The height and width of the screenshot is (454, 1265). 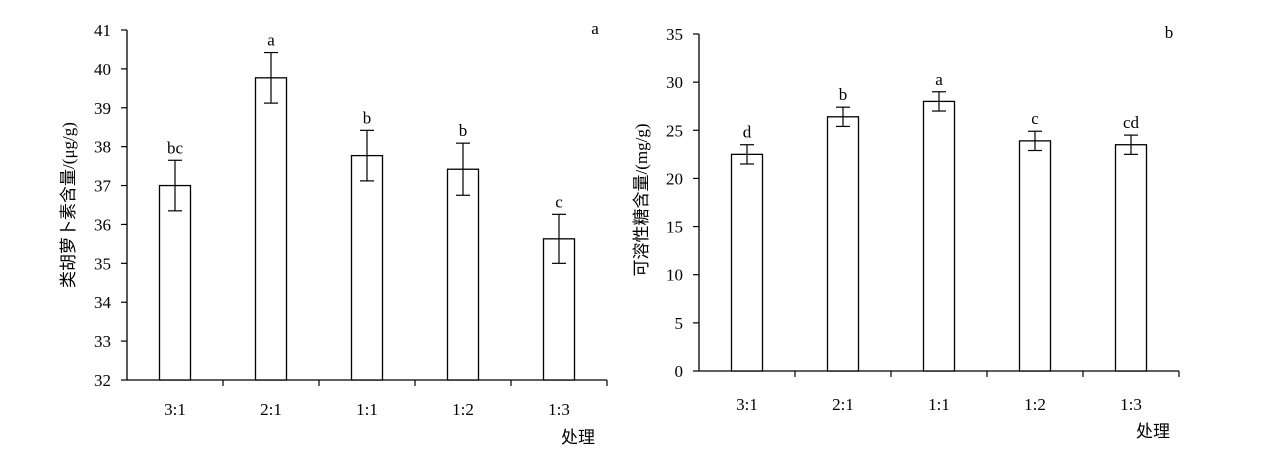 I want to click on y-axis-label: 可溶性糖含量/(mg/g), so click(x=641, y=200).